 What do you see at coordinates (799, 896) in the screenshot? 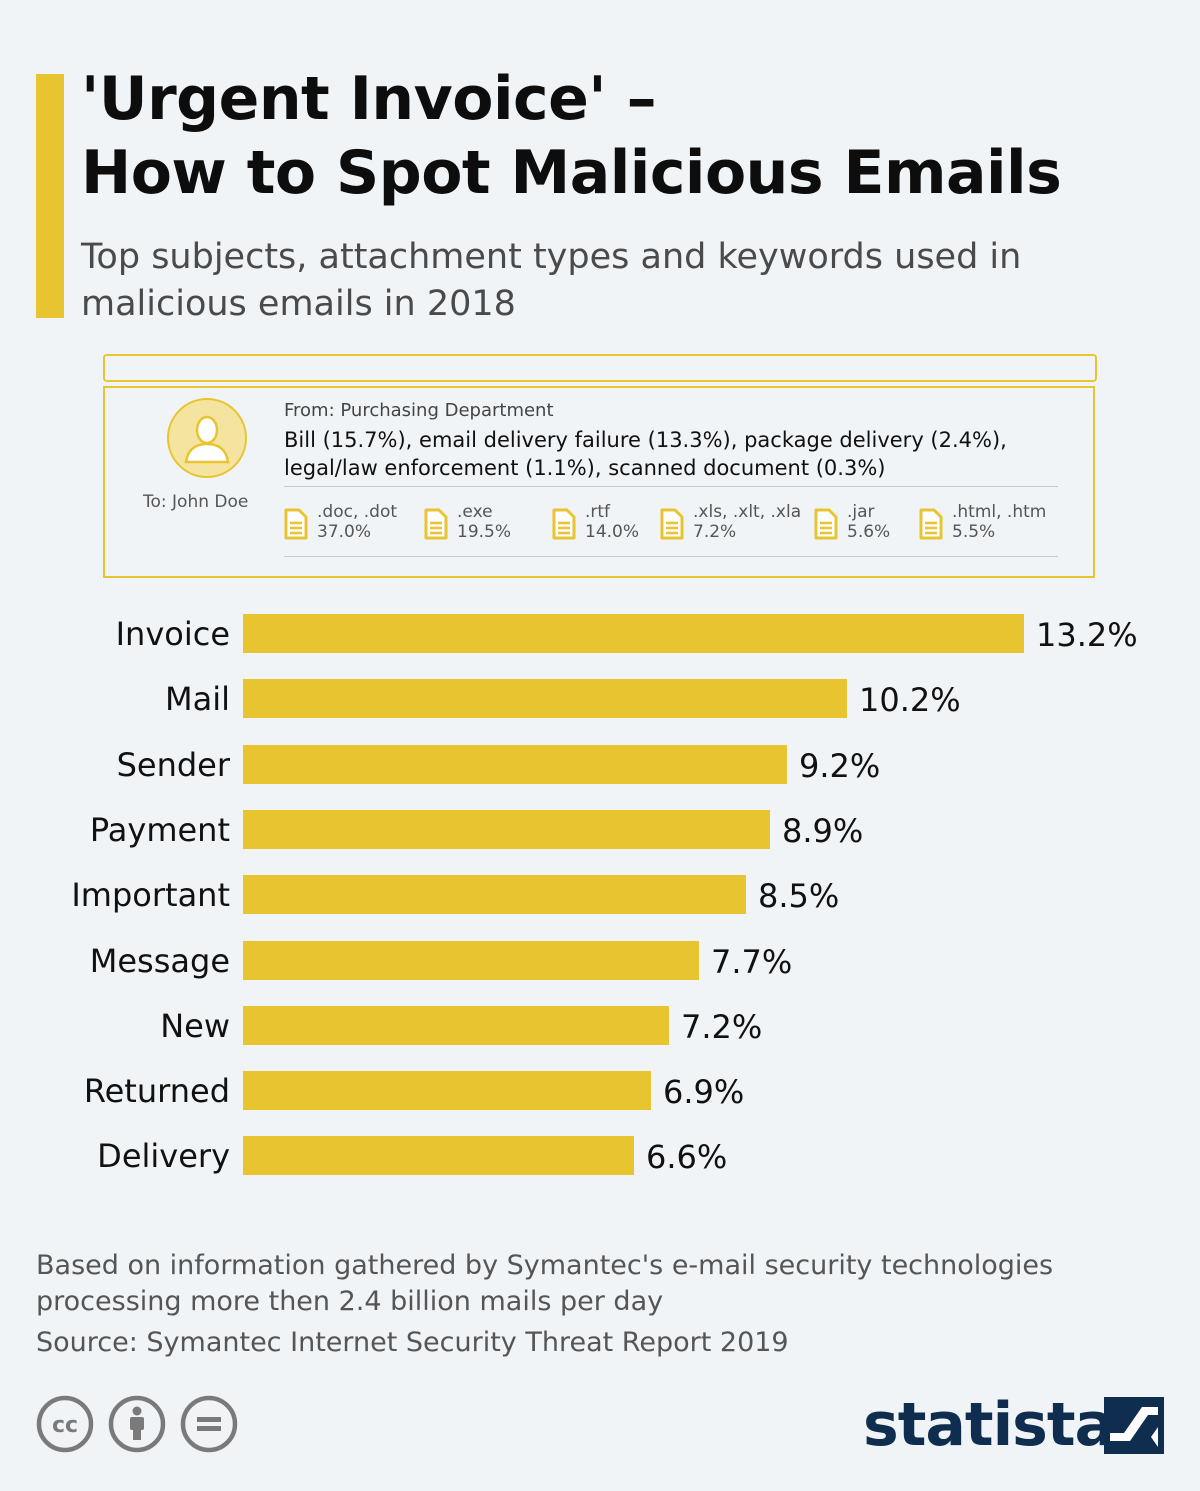
I see `value-label: 8.5%` at bounding box center [799, 896].